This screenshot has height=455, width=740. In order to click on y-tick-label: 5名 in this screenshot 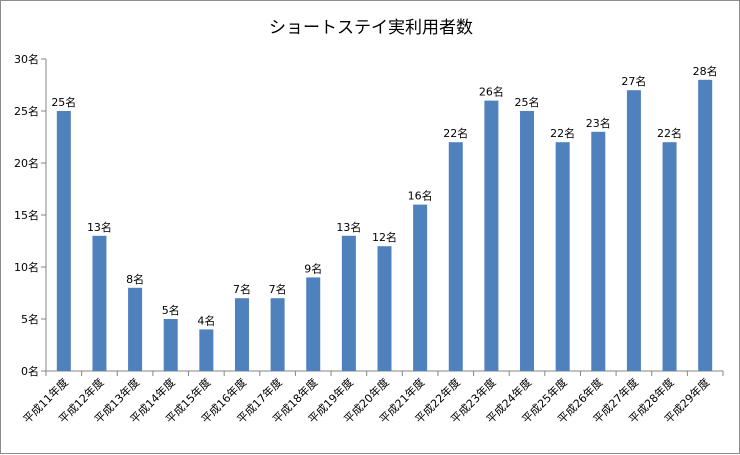, I will do `click(30, 319)`.